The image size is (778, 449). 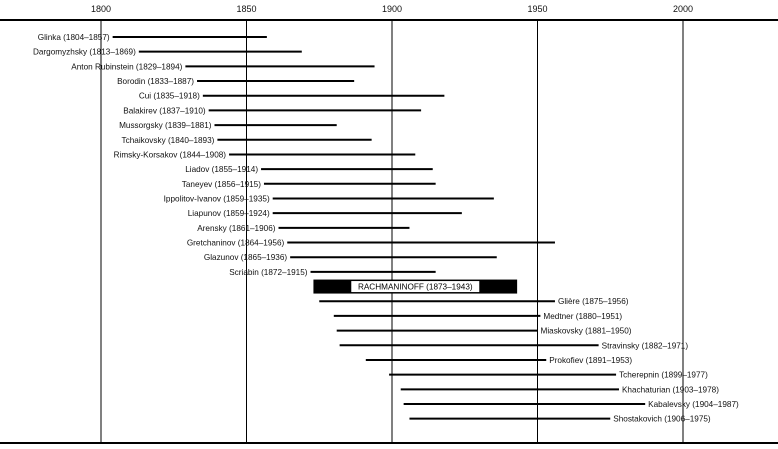 What do you see at coordinates (593, 301) in the screenshot?
I see `label-gli-re: Glière (1875–1956)` at bounding box center [593, 301].